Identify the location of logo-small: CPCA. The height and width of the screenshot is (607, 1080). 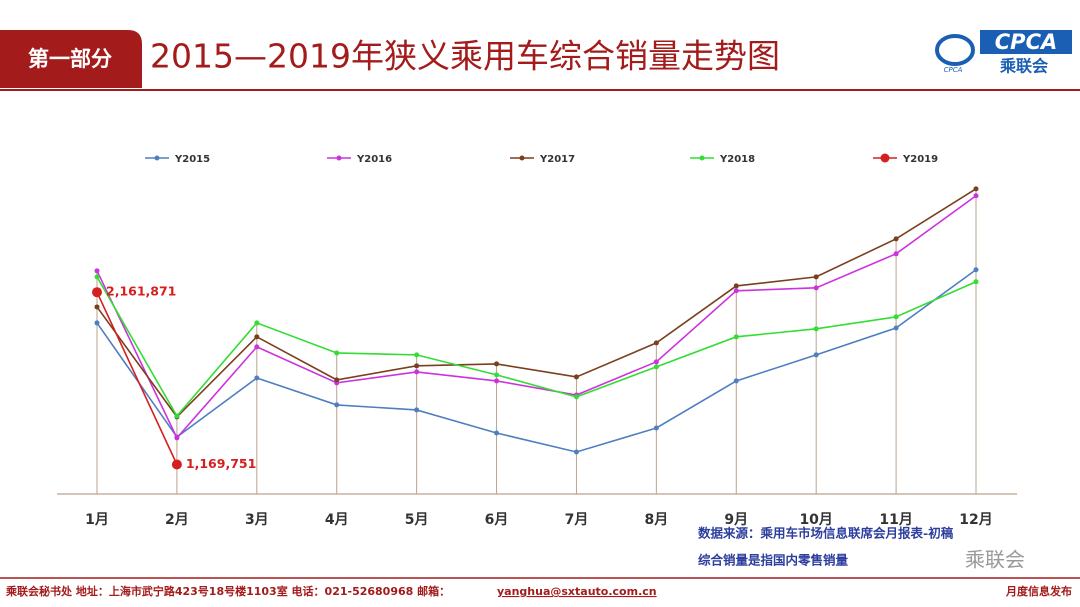
(953, 70).